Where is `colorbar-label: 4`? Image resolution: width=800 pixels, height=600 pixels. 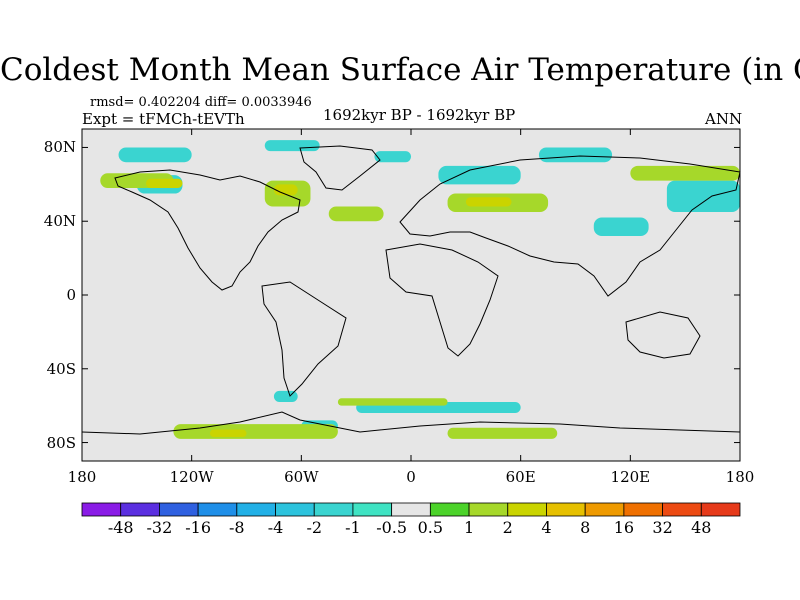 colorbar-label: 4 is located at coordinates (546, 527).